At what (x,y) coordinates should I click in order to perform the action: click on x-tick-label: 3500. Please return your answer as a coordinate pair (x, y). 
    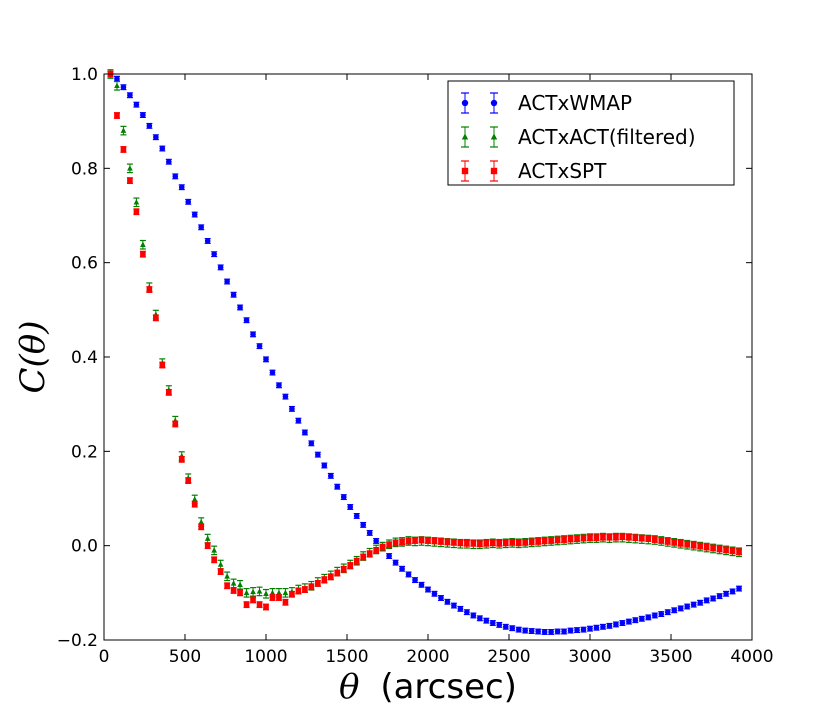
    Looking at the image, I should click on (670, 657).